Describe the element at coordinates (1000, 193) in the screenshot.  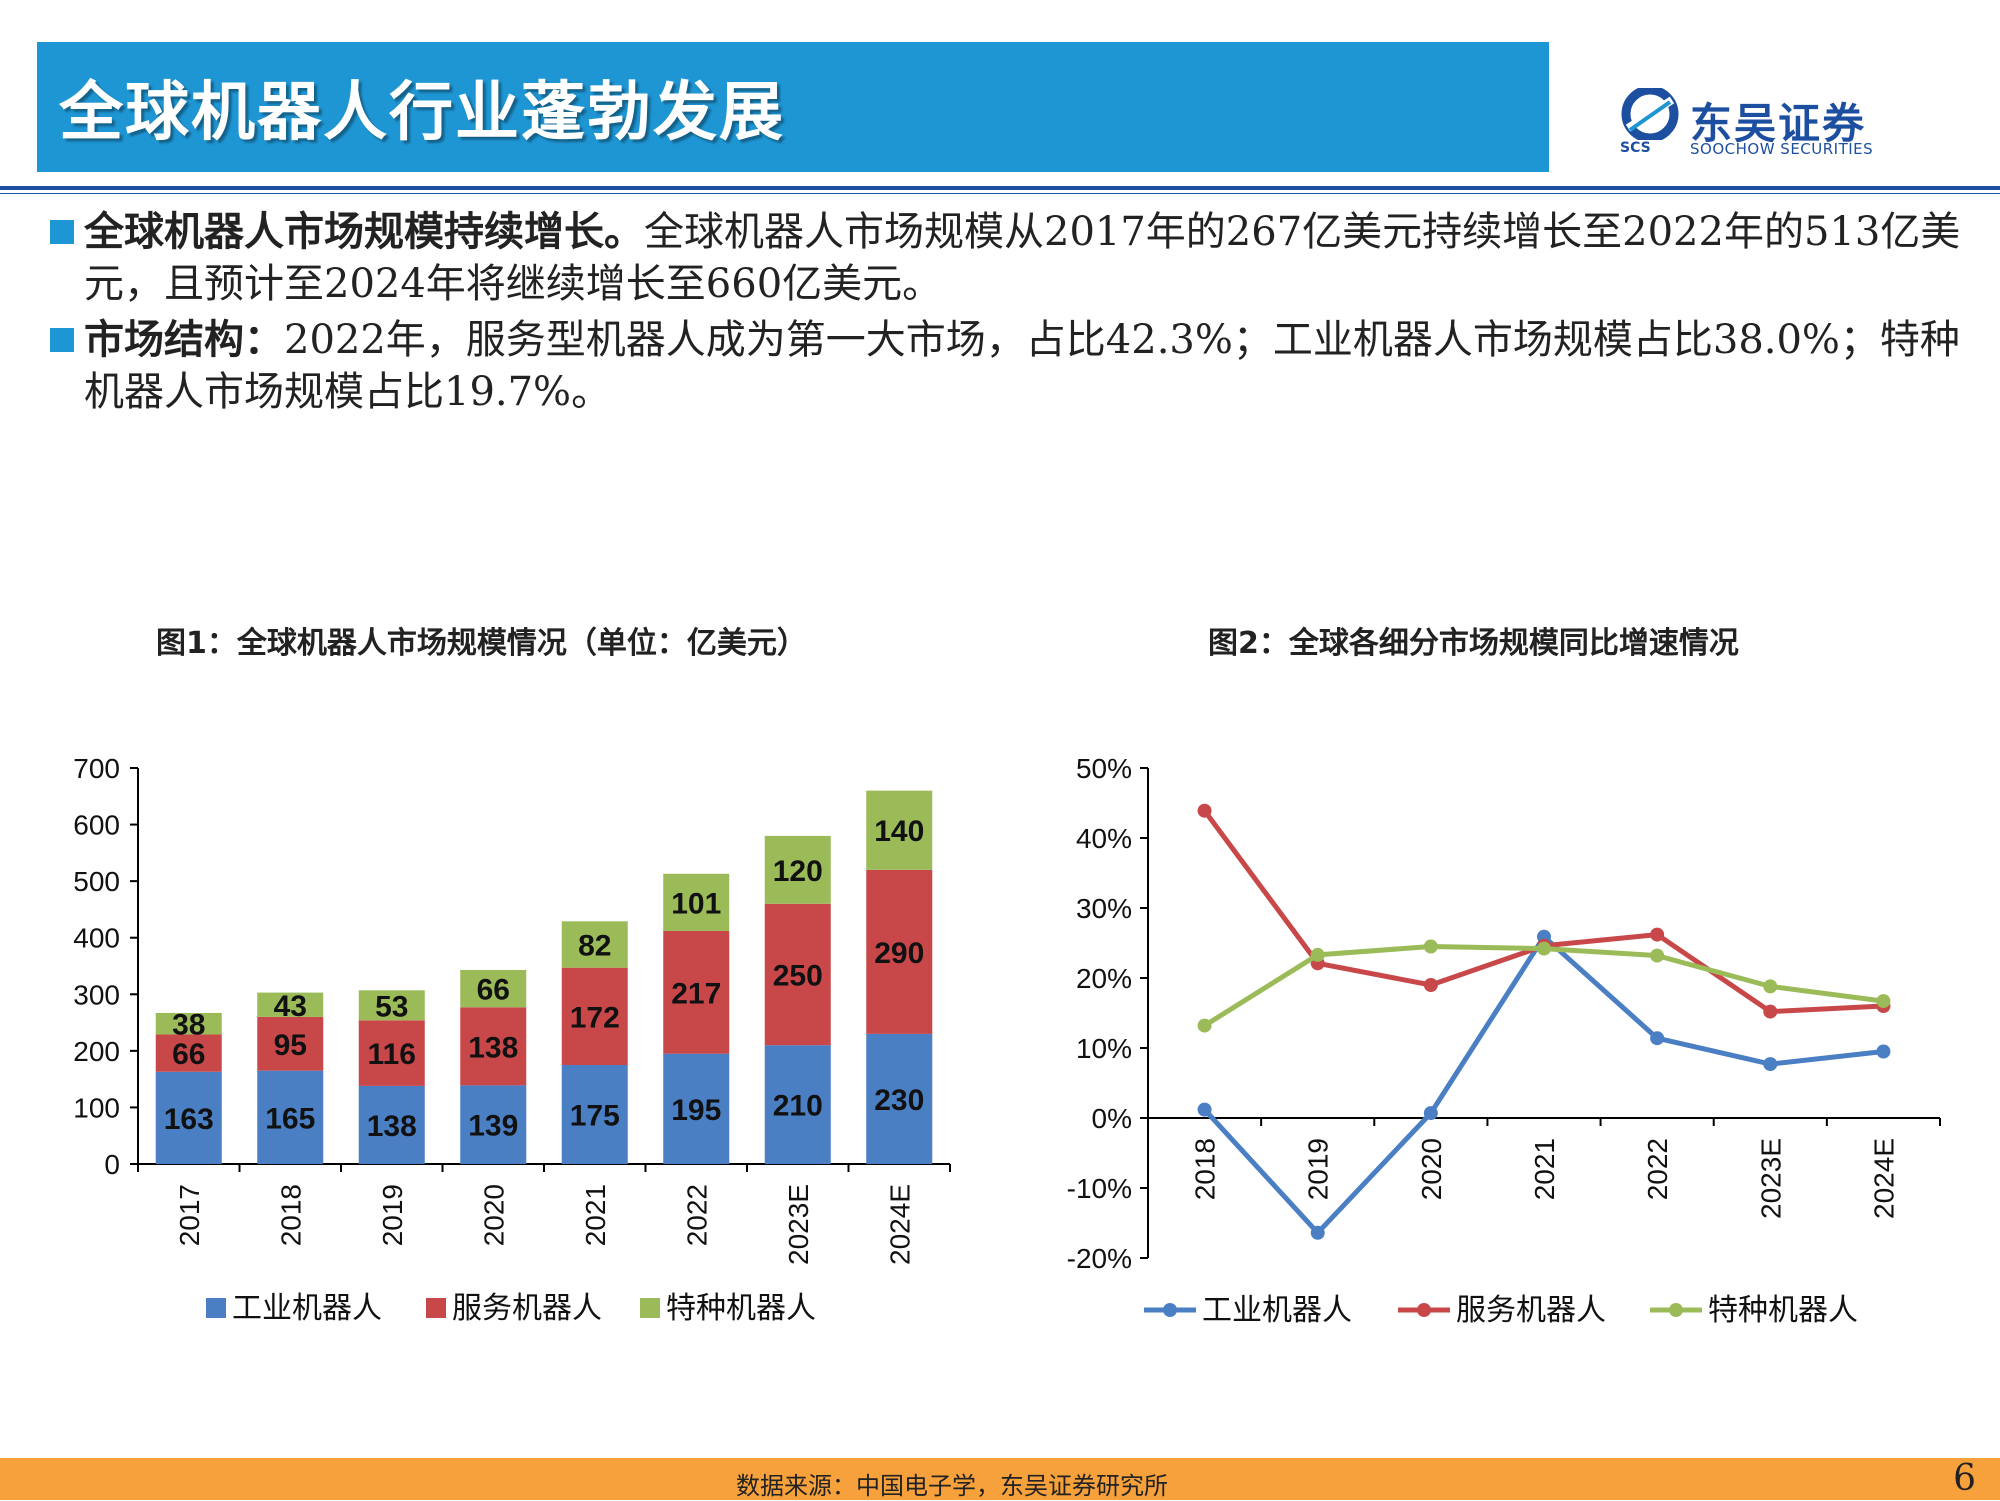
I see `header-divider-thin` at that location.